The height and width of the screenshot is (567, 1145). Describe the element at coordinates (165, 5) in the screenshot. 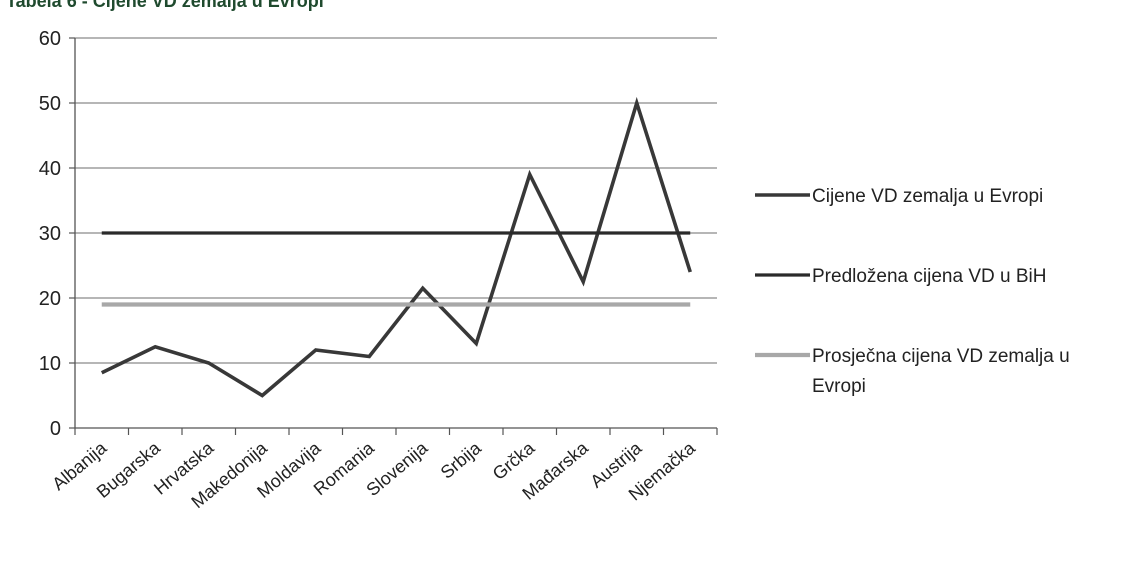

I see `page-title: Tabela 6 - Cijene VD zemalja u Evropi` at that location.